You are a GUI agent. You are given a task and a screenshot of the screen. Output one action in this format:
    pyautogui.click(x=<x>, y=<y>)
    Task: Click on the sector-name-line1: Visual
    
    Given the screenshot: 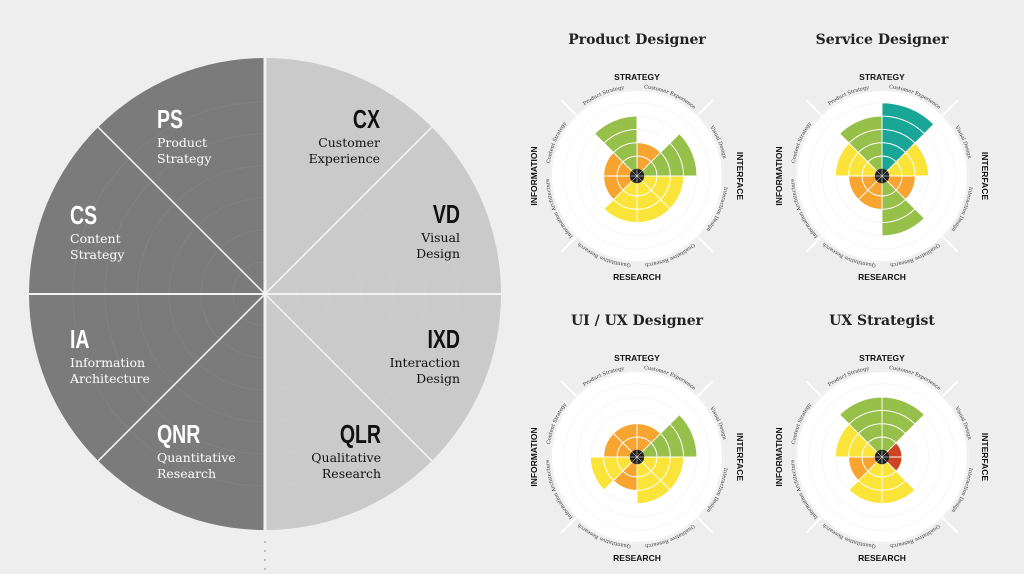 What is the action you would take?
    pyautogui.click(x=440, y=237)
    